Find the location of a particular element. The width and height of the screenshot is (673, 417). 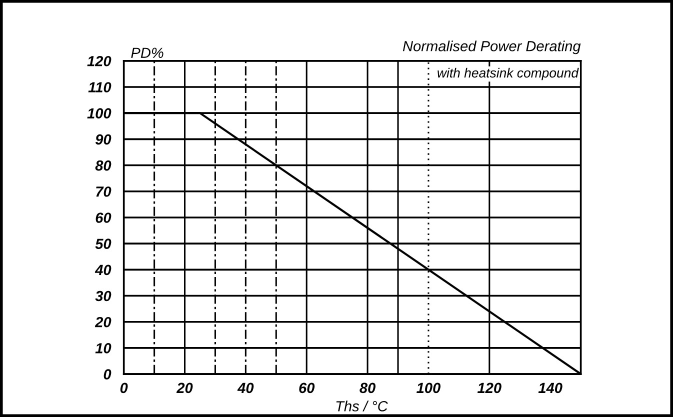

chart-title: Normalised Power Derating is located at coordinates (491, 47).